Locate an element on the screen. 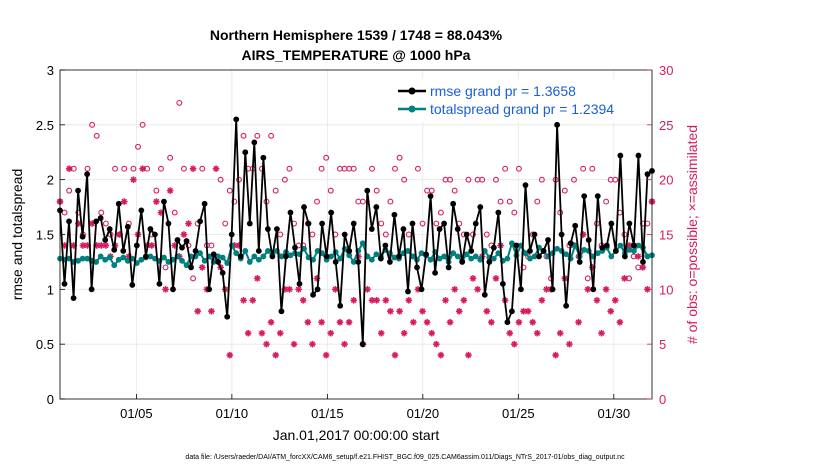 The image size is (830, 470). legend-box is located at coordinates (521, 100).